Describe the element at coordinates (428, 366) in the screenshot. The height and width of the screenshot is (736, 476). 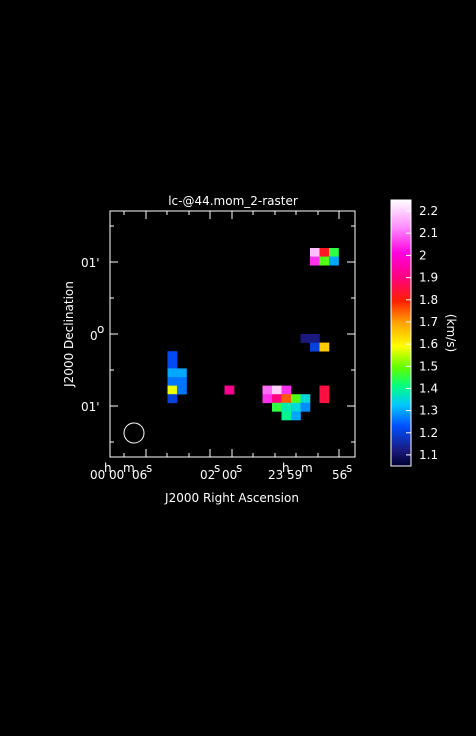
I see `colorbar-tick-label: 1.5` at that location.